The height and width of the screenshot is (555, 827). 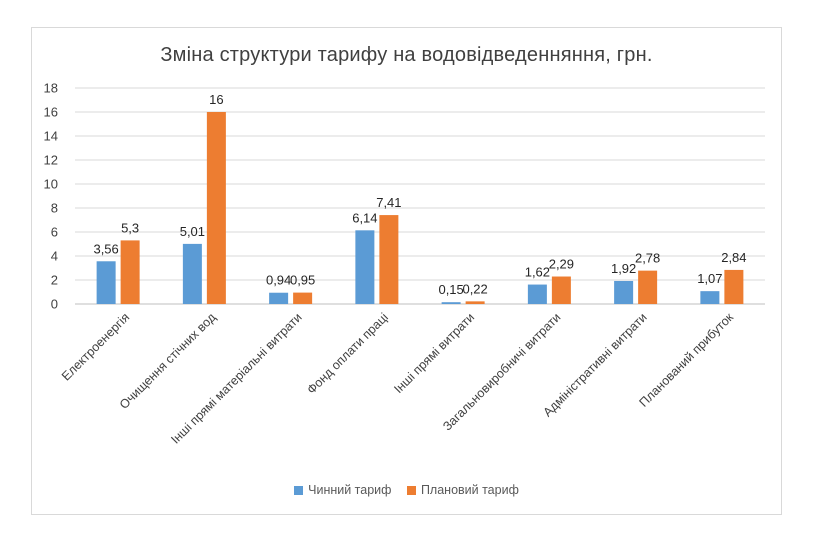 What do you see at coordinates (434, 353) in the screenshot?
I see `category-label: Інші прямі витрати` at bounding box center [434, 353].